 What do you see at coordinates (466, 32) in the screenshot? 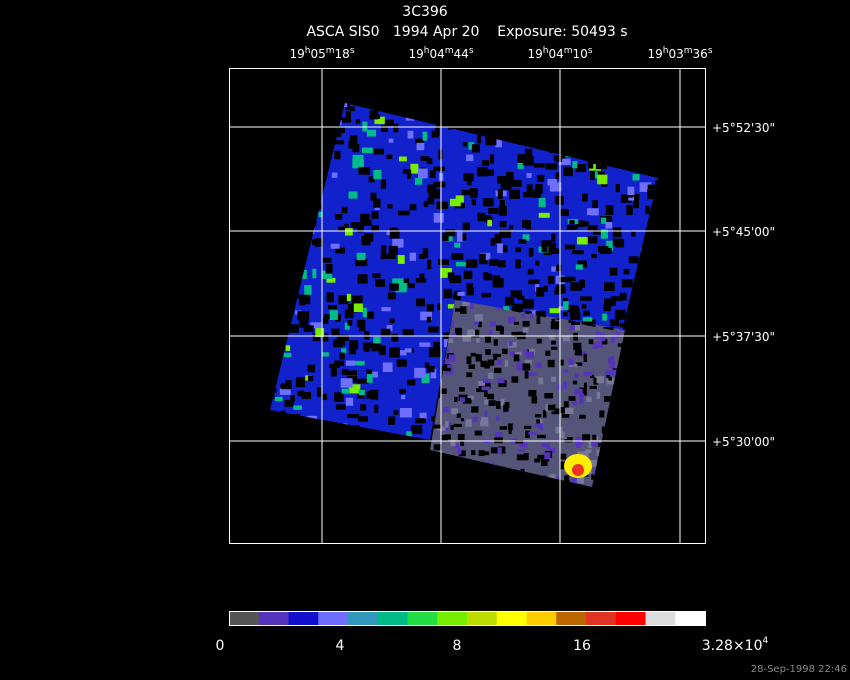
I see `subtitle: ASCA SIS0 1994 Apr 20 Exposure: 50493 s` at bounding box center [466, 32].